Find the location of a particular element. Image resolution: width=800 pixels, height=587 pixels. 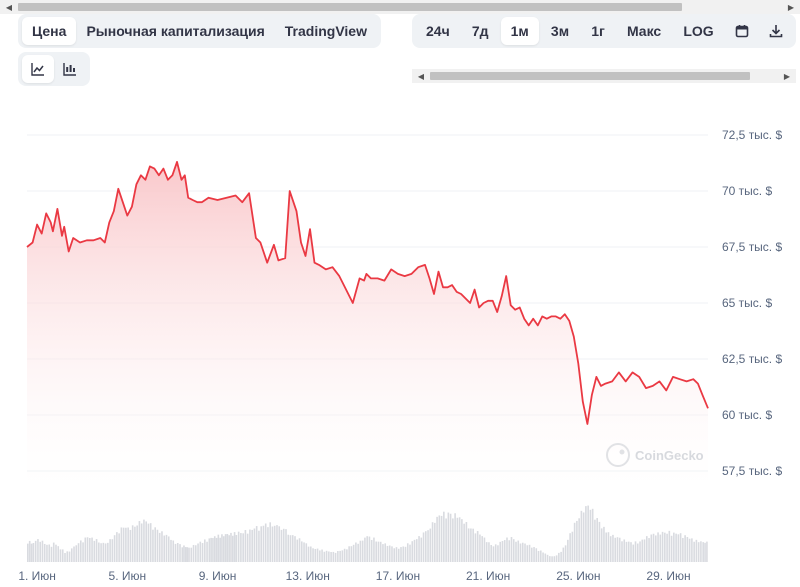

top-scrollbar: ◀ ▶ is located at coordinates (400, 7).